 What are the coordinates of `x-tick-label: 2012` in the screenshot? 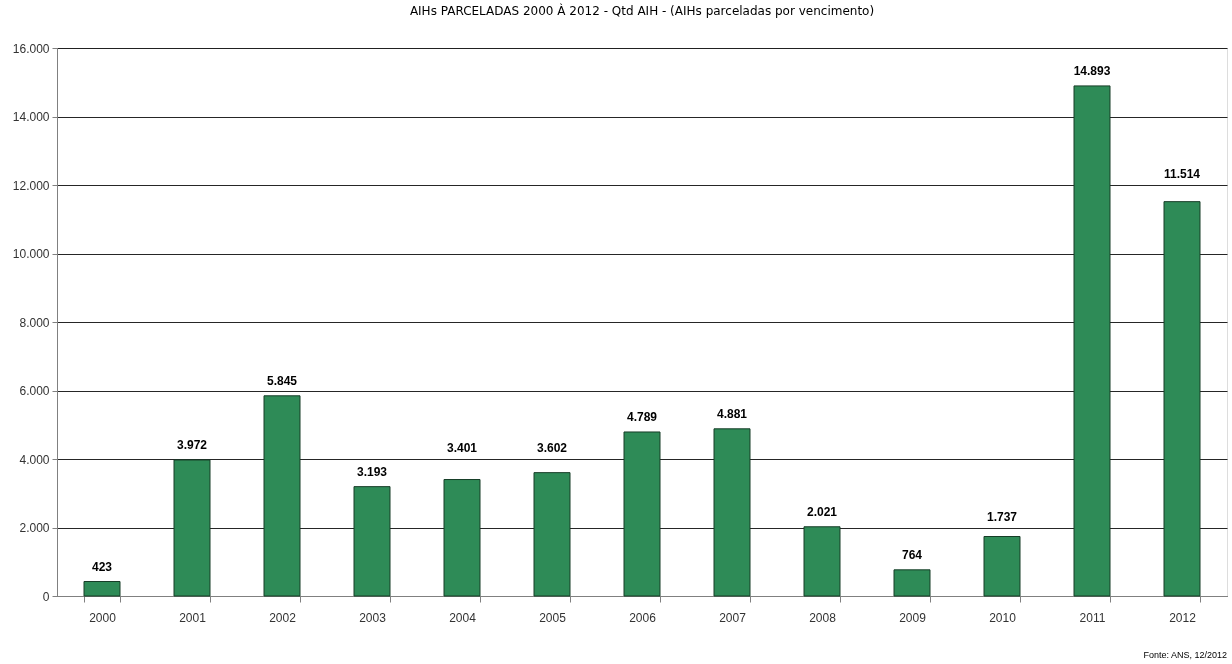 It's located at (1183, 617).